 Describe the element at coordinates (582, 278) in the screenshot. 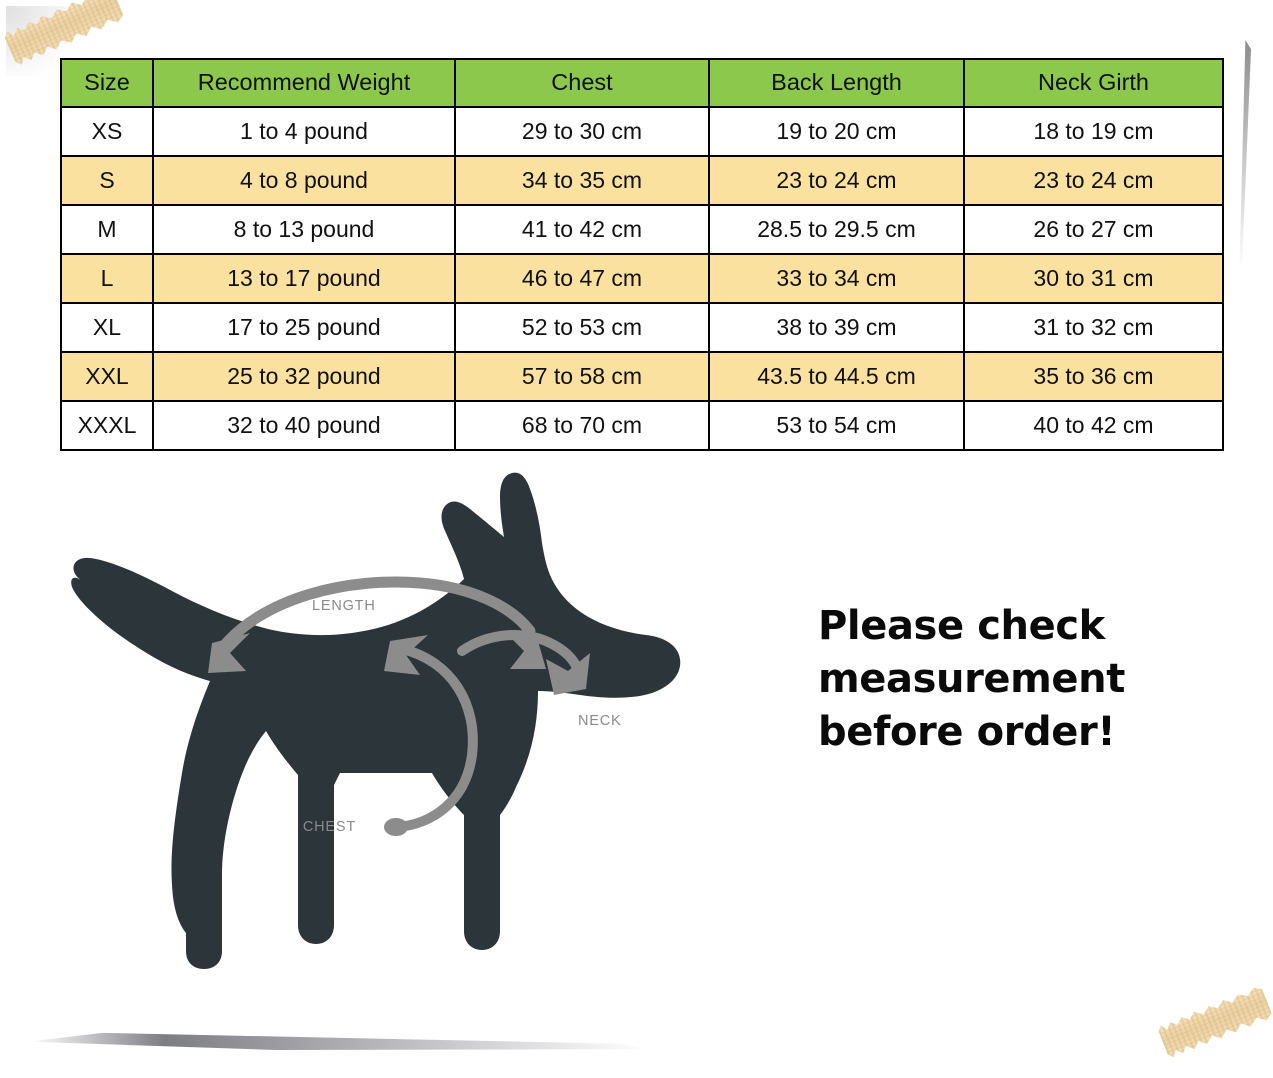

I see `cell-chest: 46 to 47 cm` at that location.